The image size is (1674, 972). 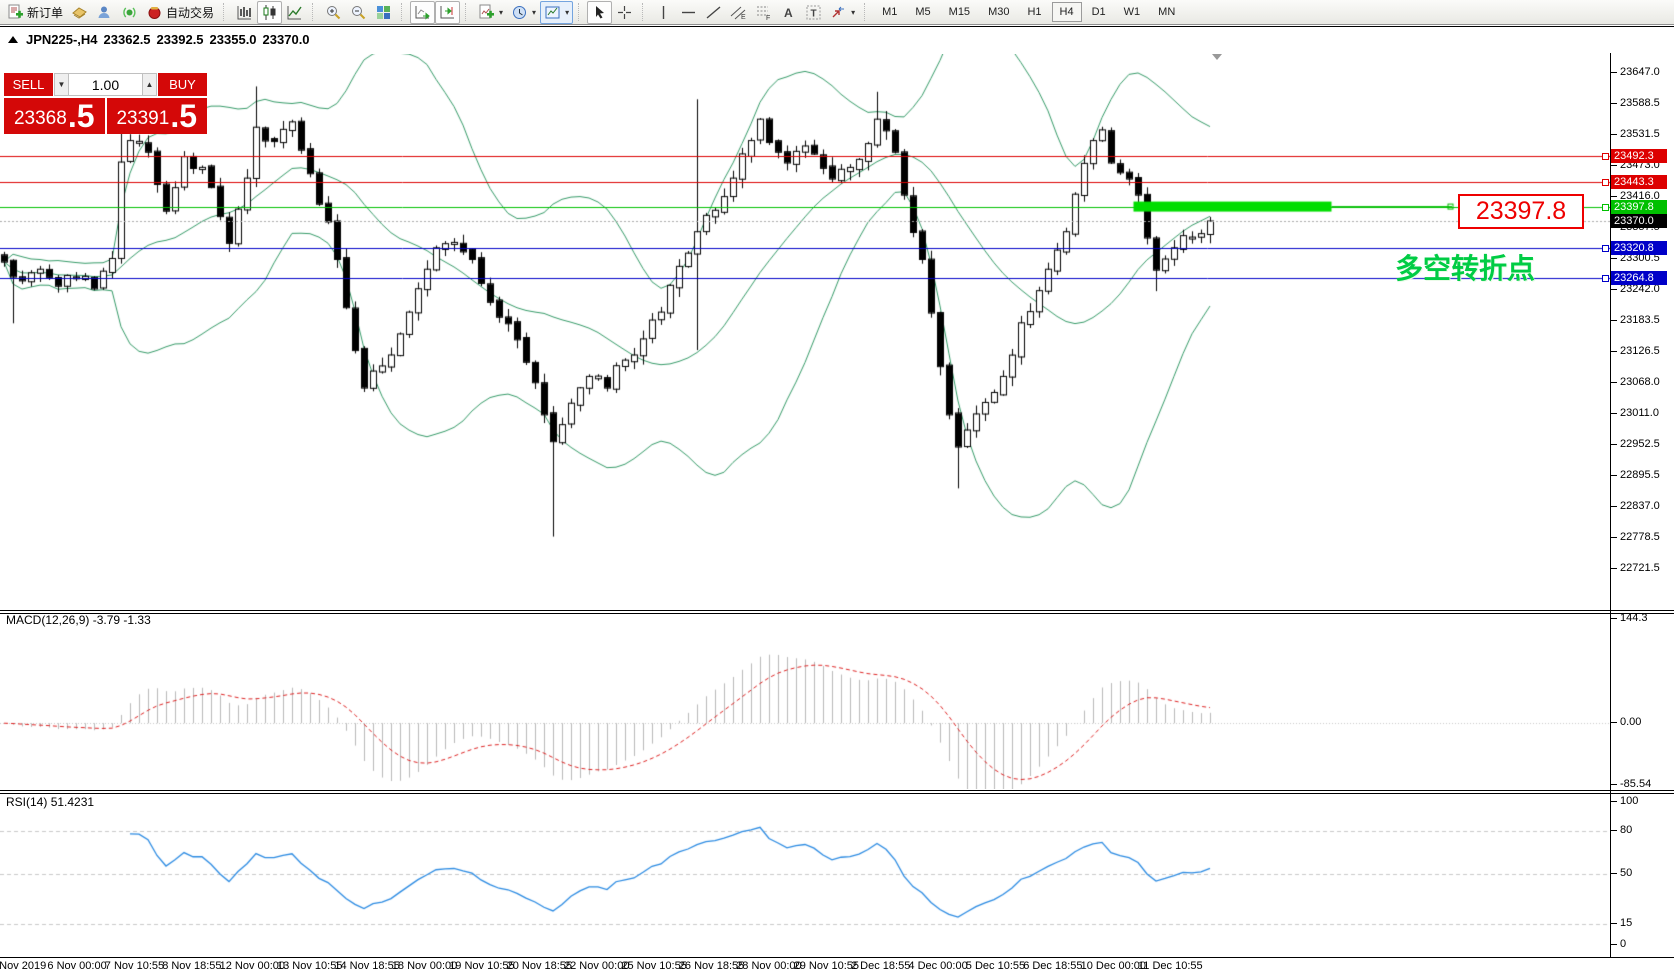 What do you see at coordinates (1132, 12) in the screenshot?
I see `timeframe-w1: W1` at bounding box center [1132, 12].